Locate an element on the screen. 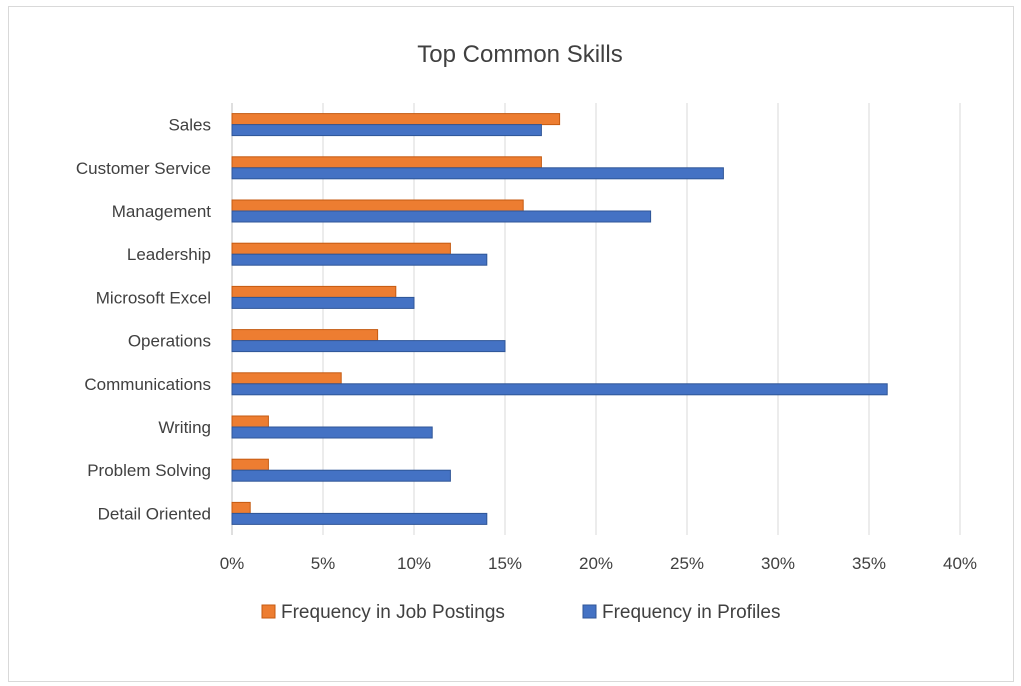  legend-label-profiles: Frequency in Profiles is located at coordinates (691, 612).